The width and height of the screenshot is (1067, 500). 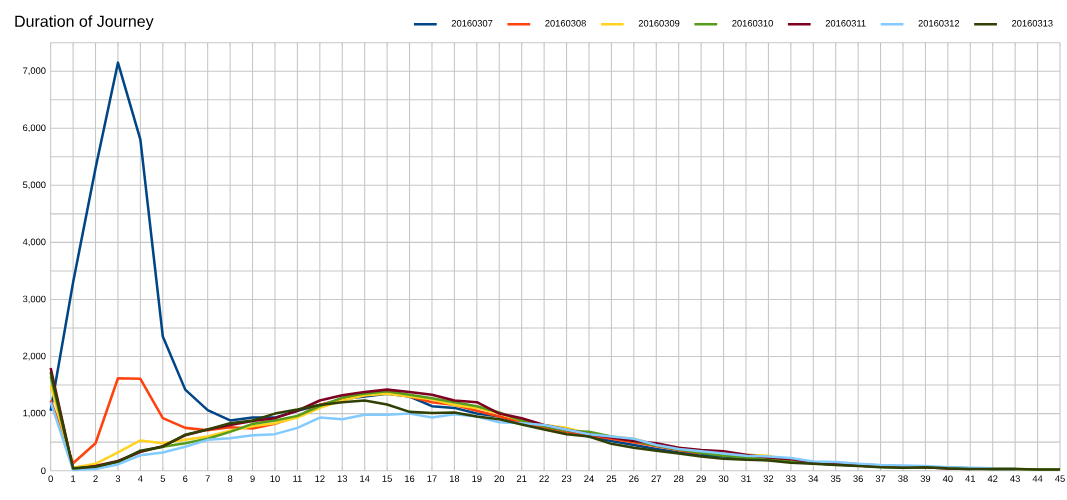 I want to click on y-tick-label: 5,000, so click(x=34, y=185).